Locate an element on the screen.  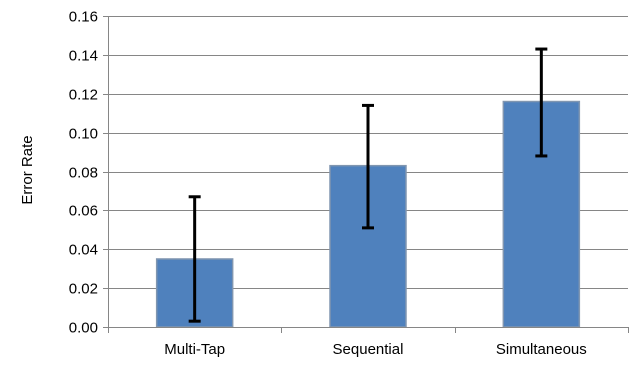
y-tick-label: 0.06 is located at coordinates (83, 211).